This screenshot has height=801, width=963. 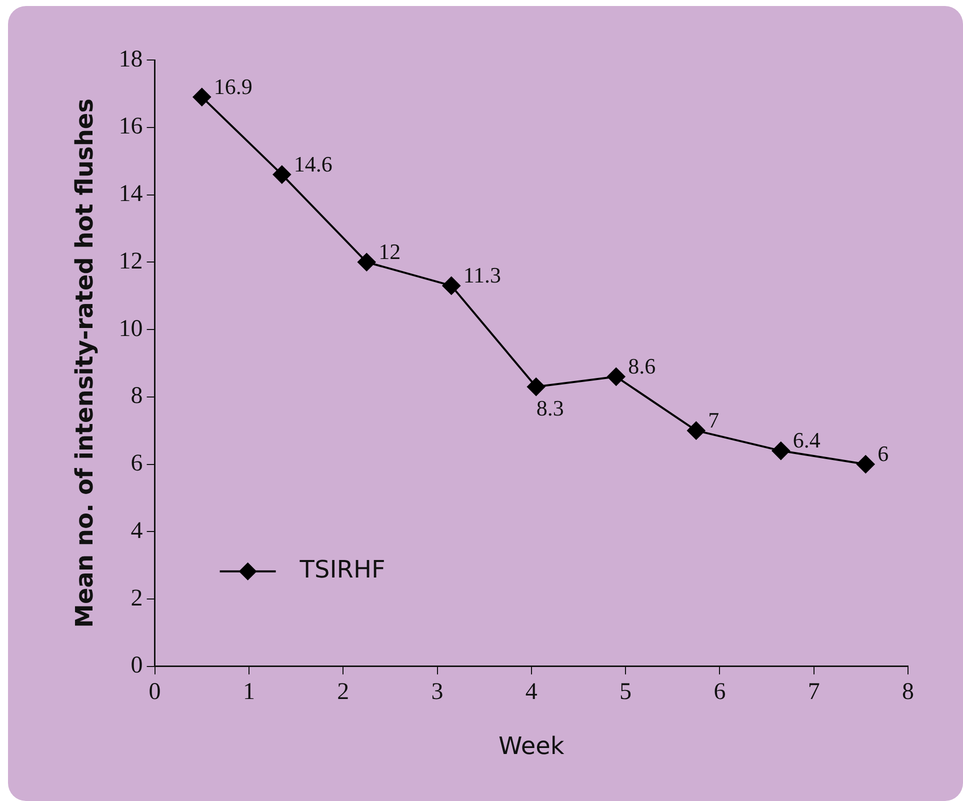 I want to click on data-label: 16.9, so click(x=233, y=86).